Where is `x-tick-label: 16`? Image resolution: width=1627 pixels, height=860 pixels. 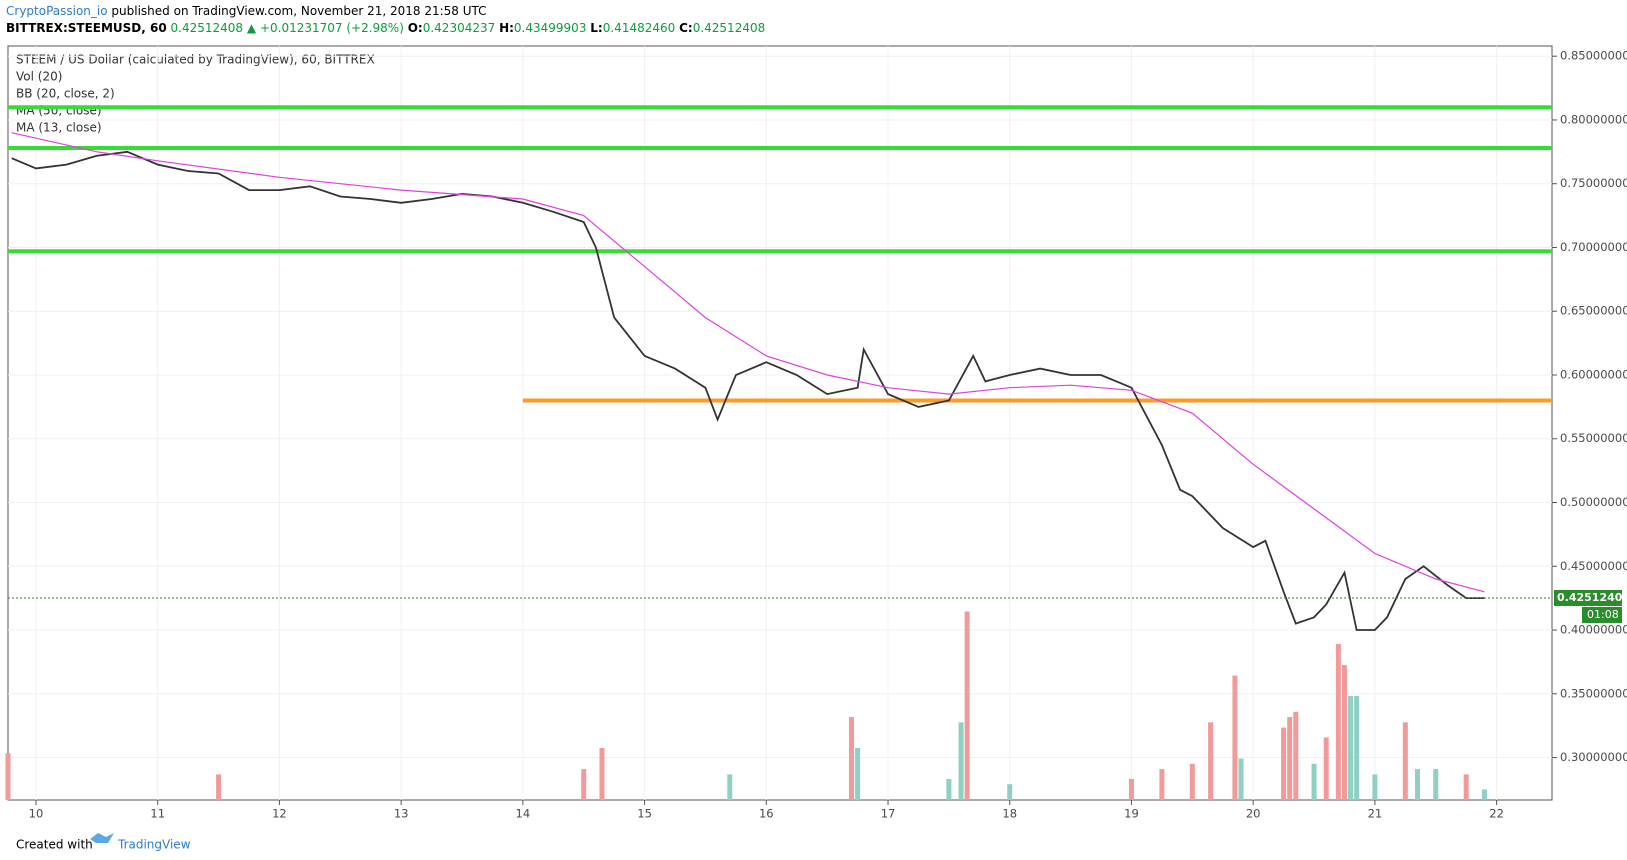 x-tick-label: 16 is located at coordinates (766, 814).